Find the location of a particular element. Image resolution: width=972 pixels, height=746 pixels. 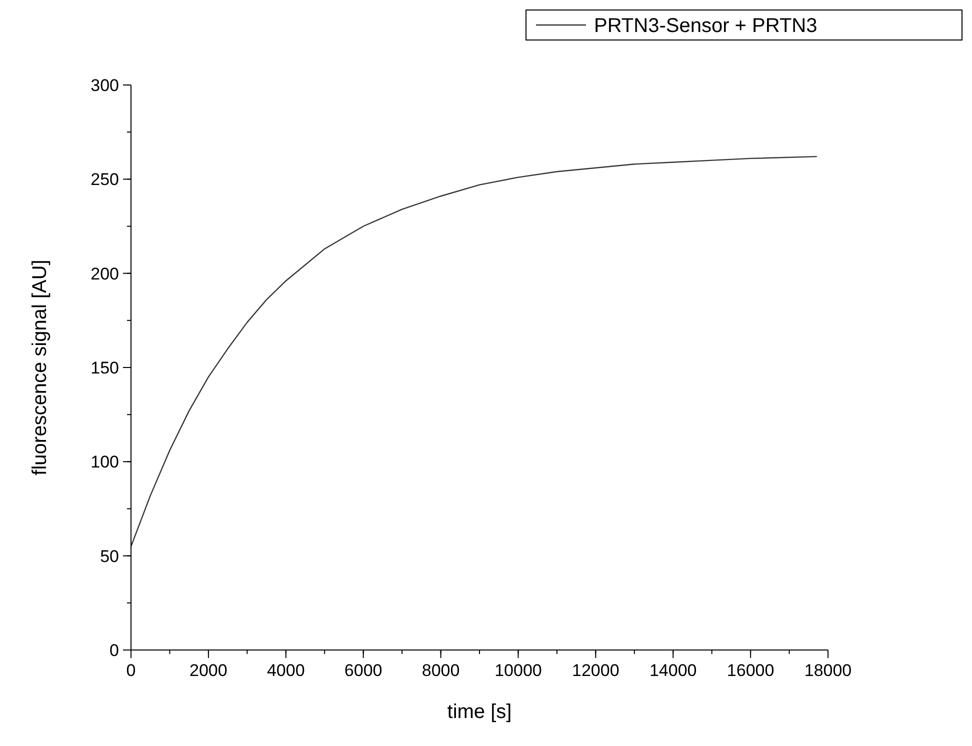

x-tick-label: 18000 is located at coordinates (828, 670).